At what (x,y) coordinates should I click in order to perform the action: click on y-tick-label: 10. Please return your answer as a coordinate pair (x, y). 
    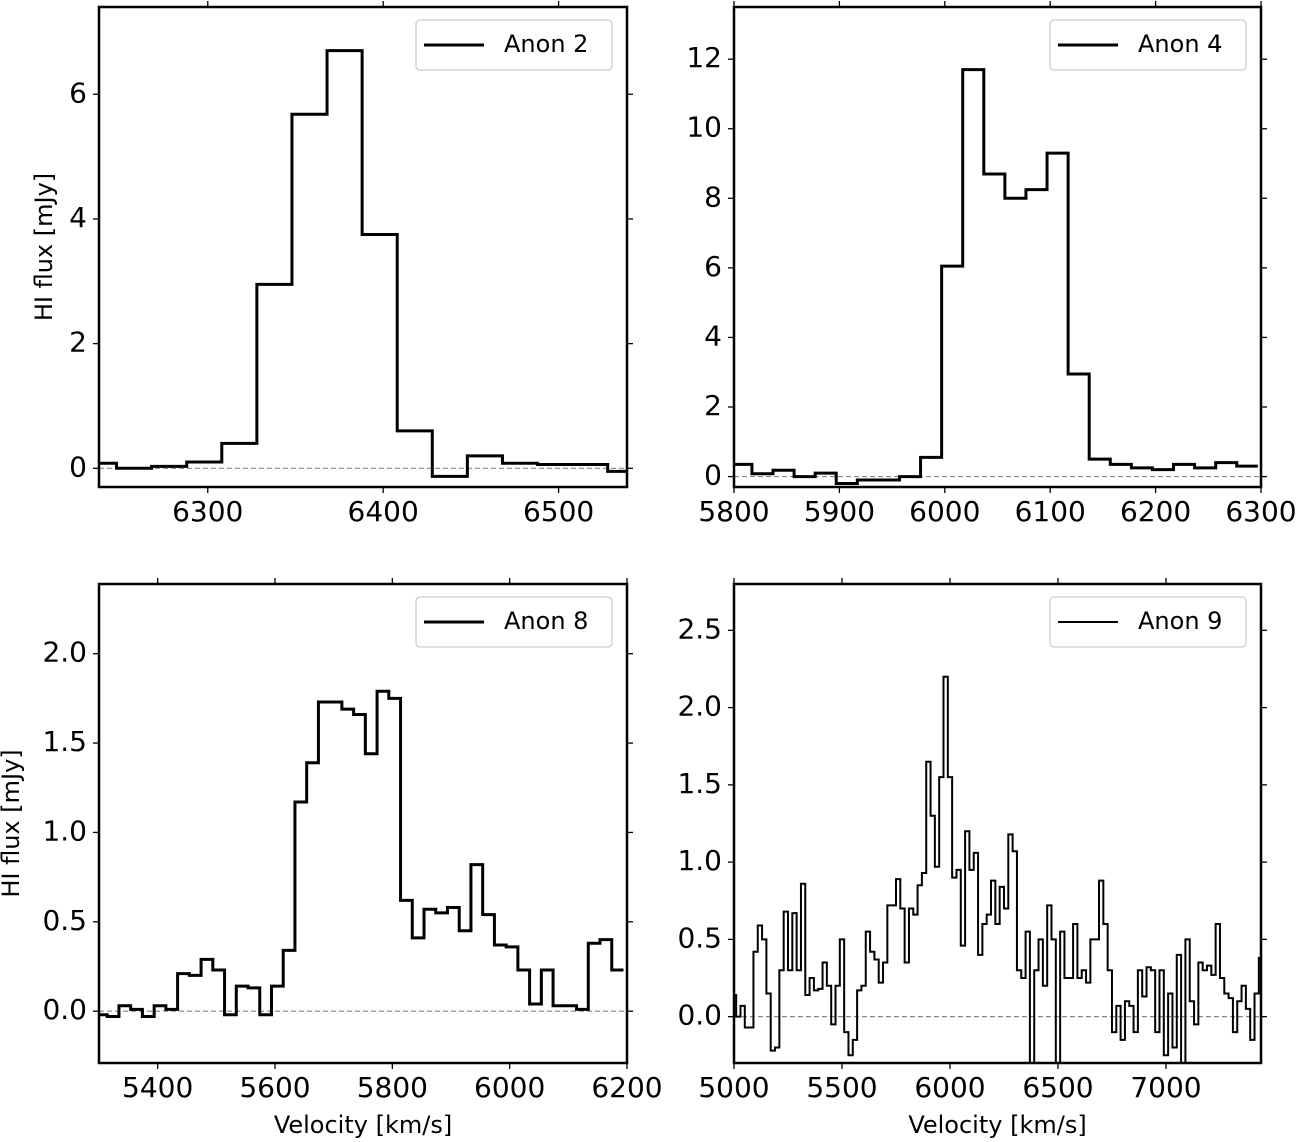
    Looking at the image, I should click on (704, 127).